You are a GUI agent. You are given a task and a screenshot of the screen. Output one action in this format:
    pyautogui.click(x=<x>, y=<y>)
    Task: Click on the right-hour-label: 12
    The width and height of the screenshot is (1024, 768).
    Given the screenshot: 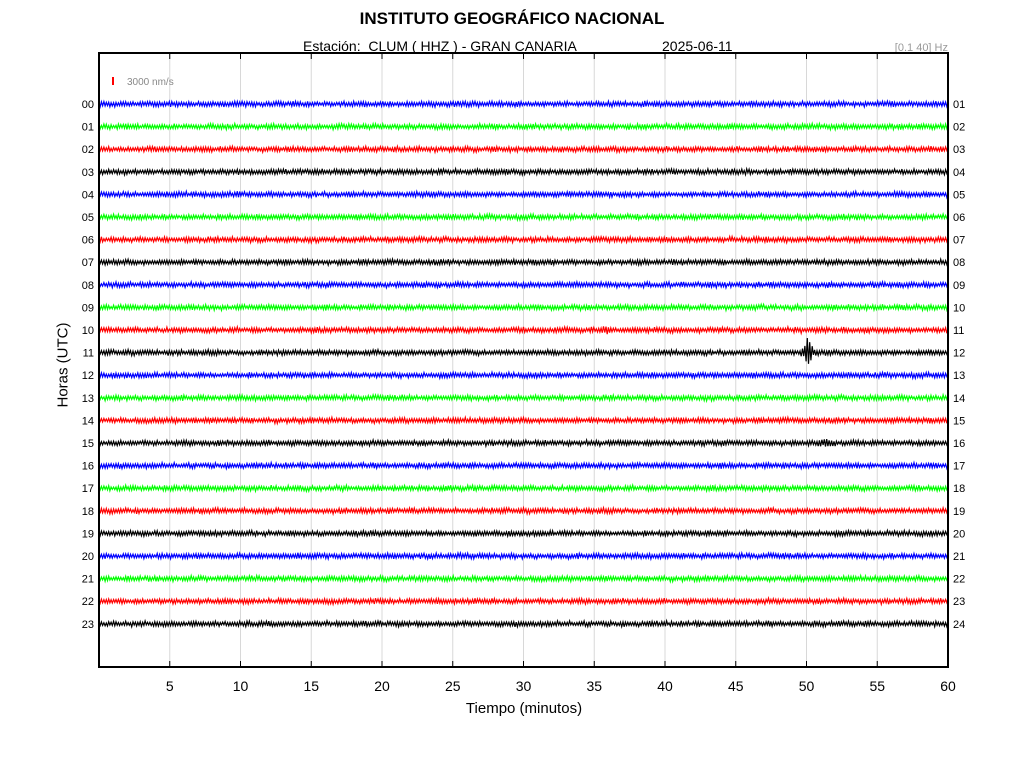 What is the action you would take?
    pyautogui.click(x=959, y=354)
    